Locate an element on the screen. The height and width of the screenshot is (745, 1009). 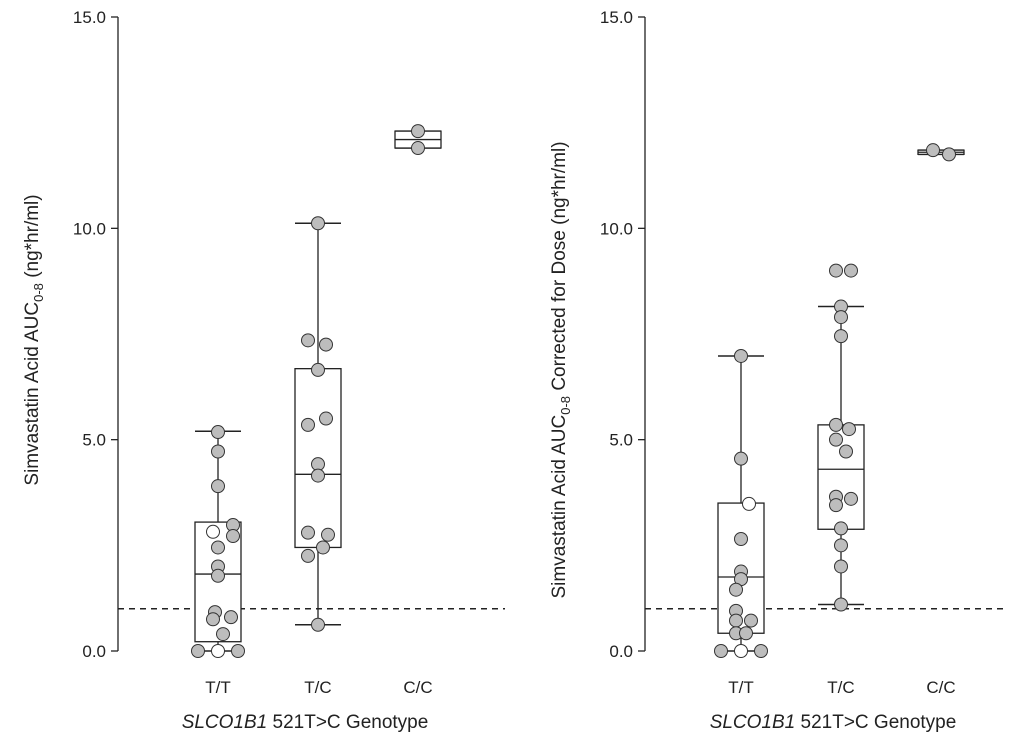
box-t-c is located at coordinates (841, 455).